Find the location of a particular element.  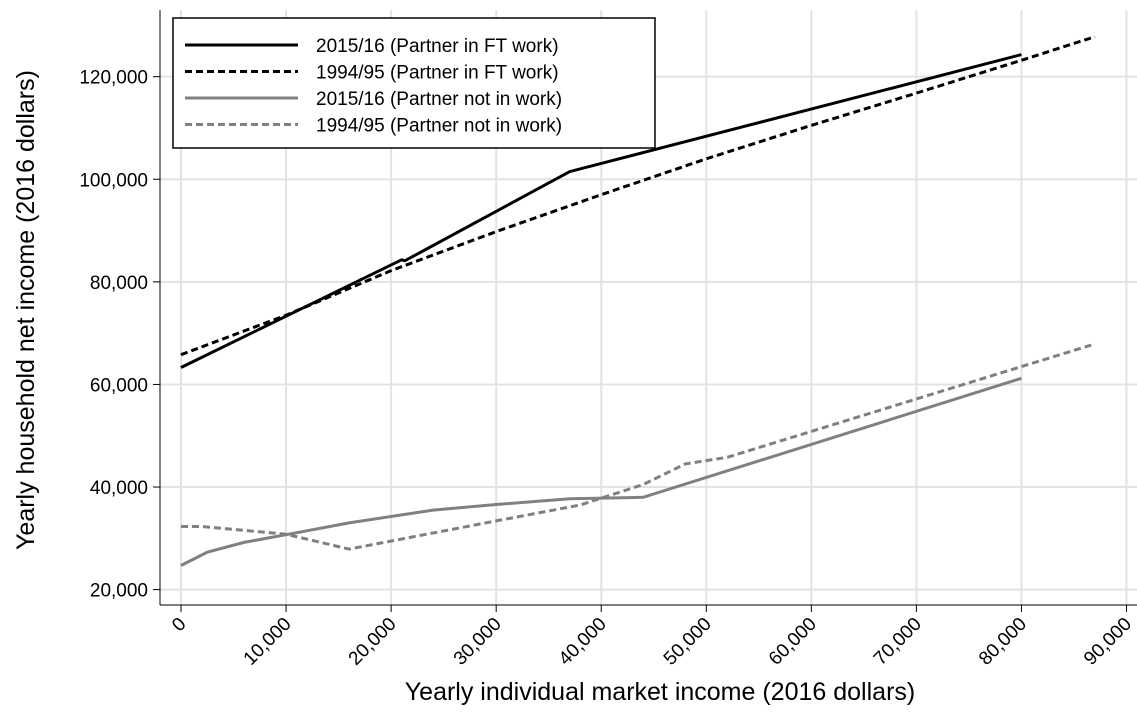

x-tick-label: 90,000 is located at coordinates (1108, 642).